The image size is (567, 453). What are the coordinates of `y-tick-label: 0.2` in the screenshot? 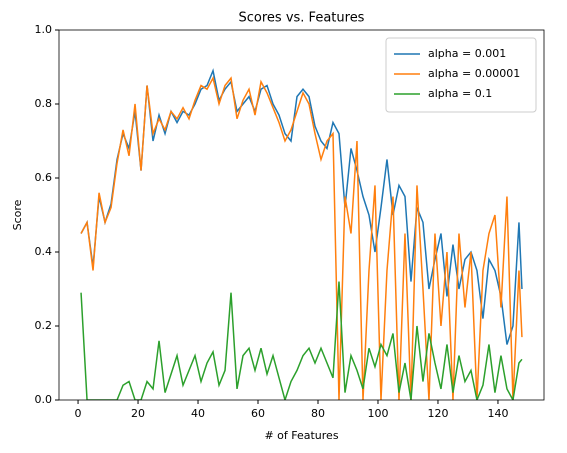 It's located at (44, 325).